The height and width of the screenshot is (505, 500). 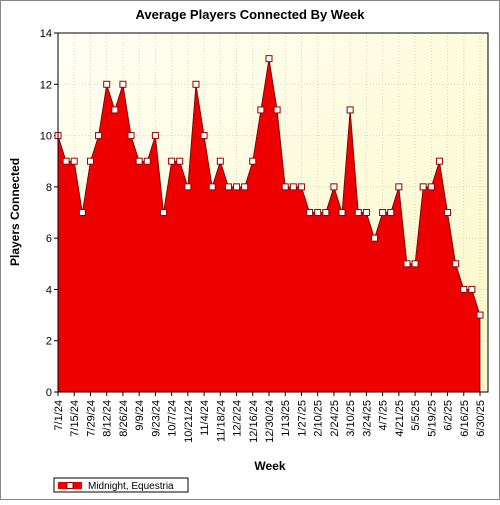 What do you see at coordinates (189, 421) in the screenshot?
I see `x-tick-label: 10/21/24` at bounding box center [189, 421].